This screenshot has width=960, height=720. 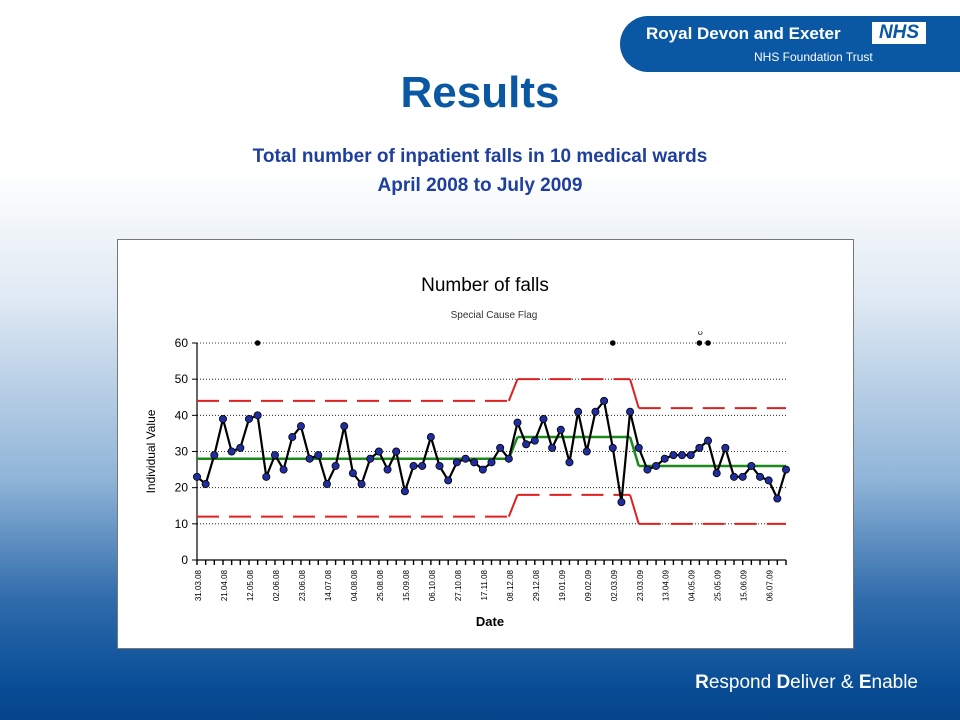 What do you see at coordinates (224, 585) in the screenshot?
I see `x-tick-label-1: 21.04.08` at bounding box center [224, 585].